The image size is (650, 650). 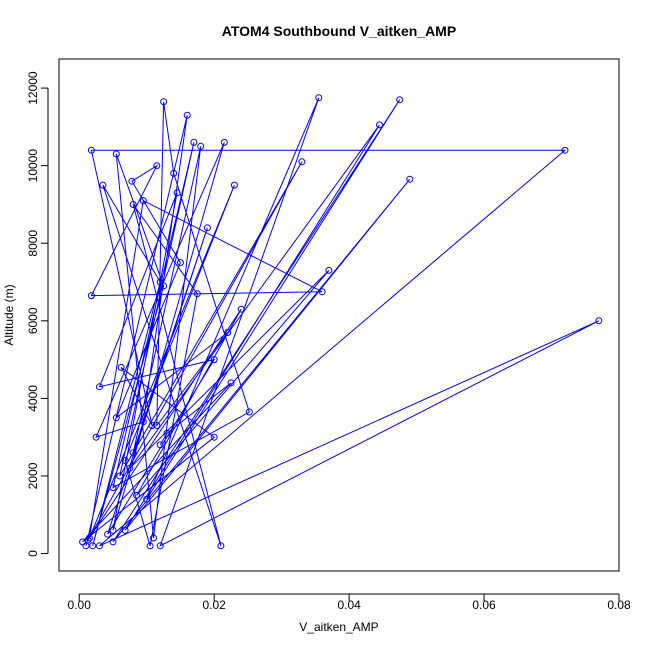 I want to click on x-tick-label: 0.08, so click(x=619, y=605).